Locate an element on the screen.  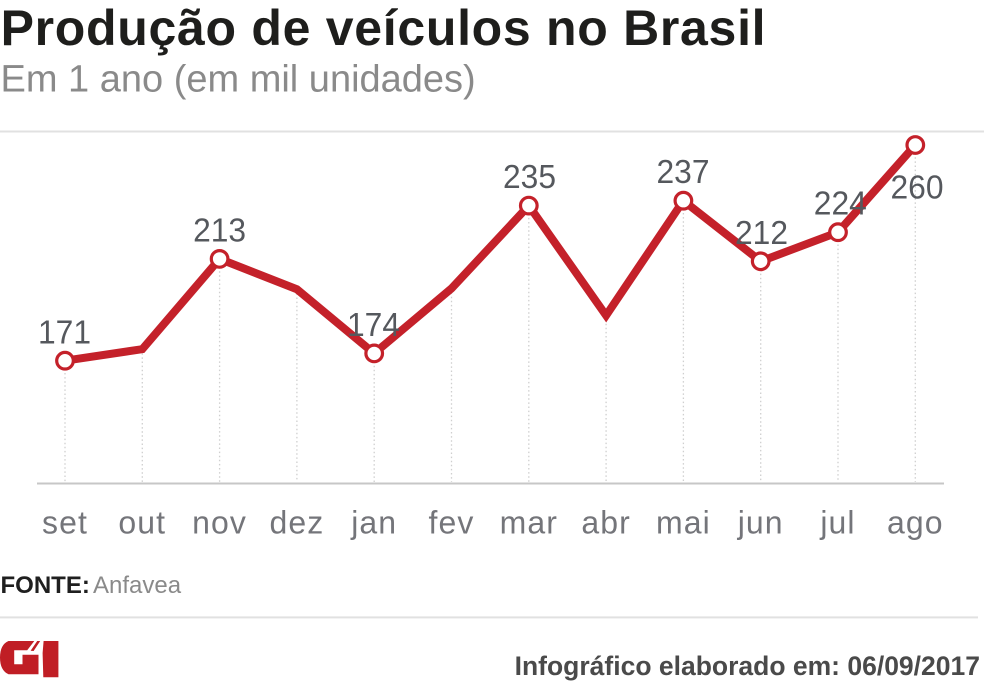
svg-text: dez is located at coordinates (296, 523).